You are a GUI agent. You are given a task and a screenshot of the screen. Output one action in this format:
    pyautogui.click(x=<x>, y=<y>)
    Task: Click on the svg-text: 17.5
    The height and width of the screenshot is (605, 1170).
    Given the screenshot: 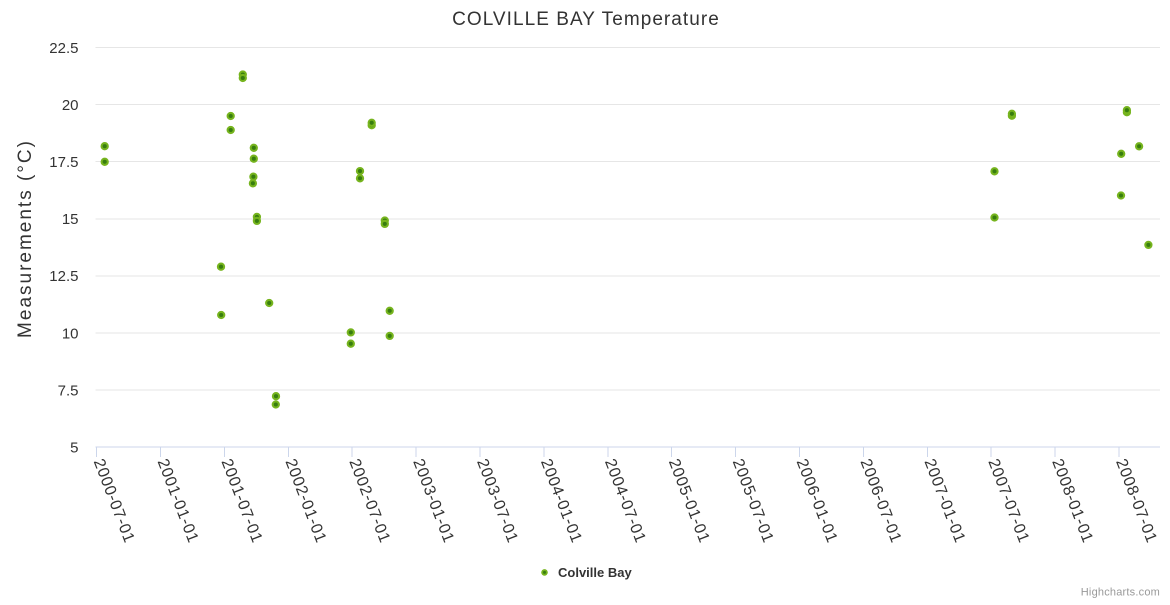 What is the action you would take?
    pyautogui.click(x=63, y=162)
    